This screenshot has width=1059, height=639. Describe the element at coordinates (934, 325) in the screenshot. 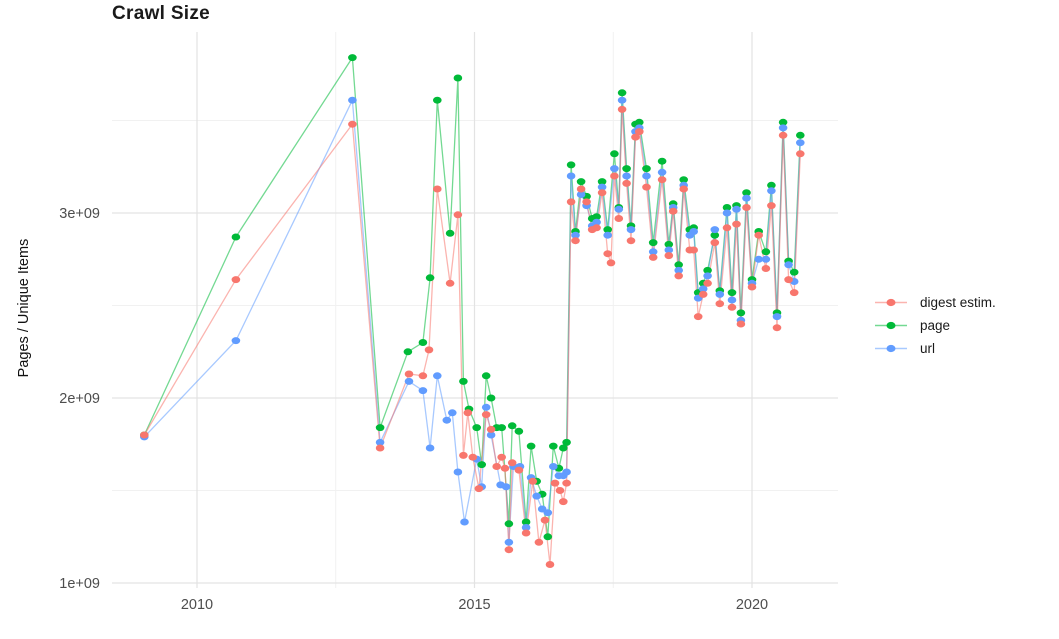

I see `legend: digest estim. page url` at that location.